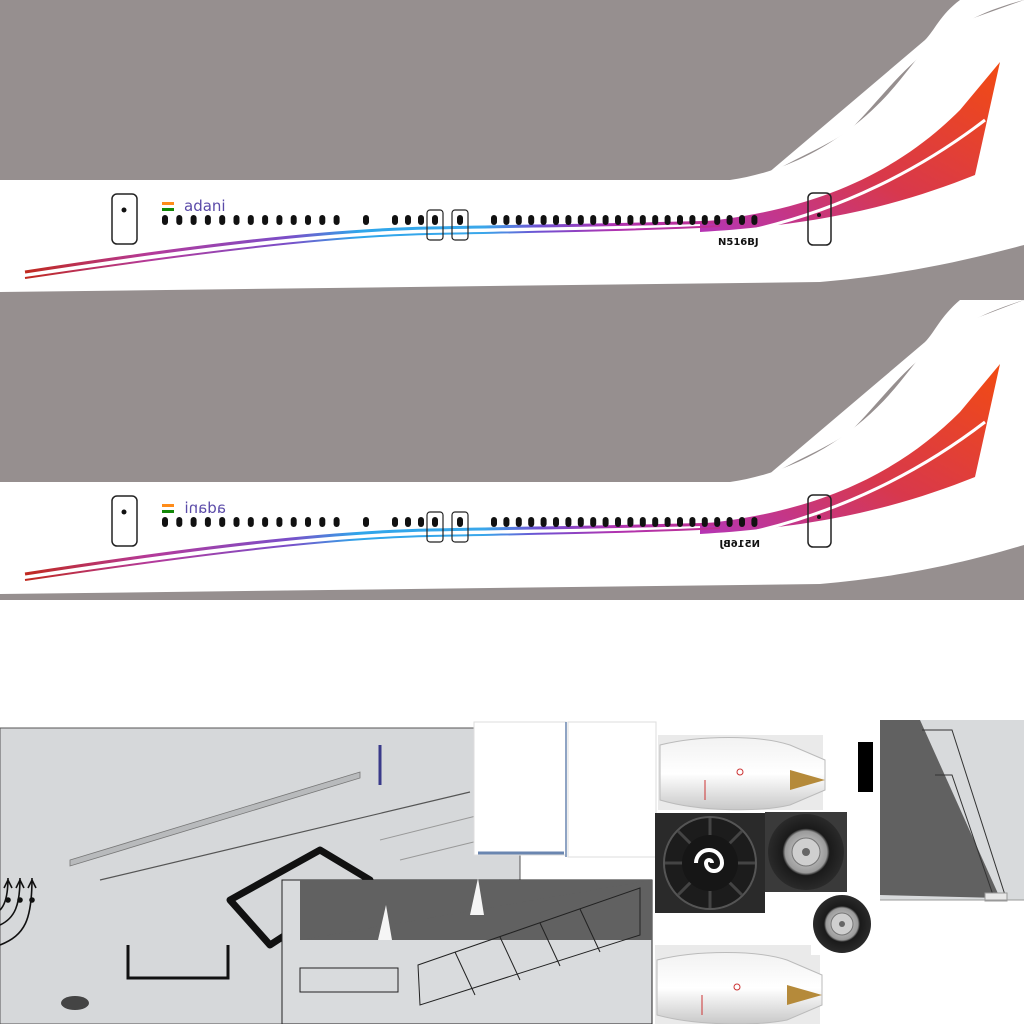  What do you see at coordinates (865, 767) in the screenshot?
I see `black-marker` at bounding box center [865, 767].